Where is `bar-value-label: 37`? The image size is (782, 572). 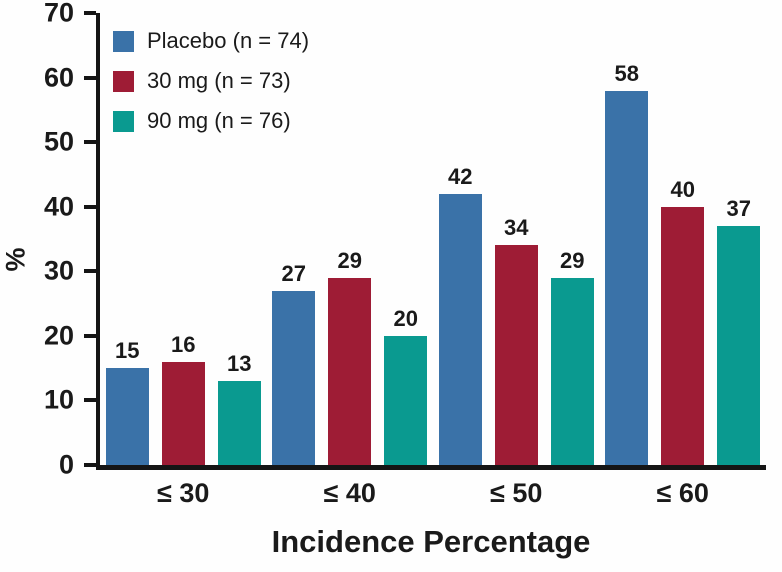 bar-value-label: 37 is located at coordinates (738, 209).